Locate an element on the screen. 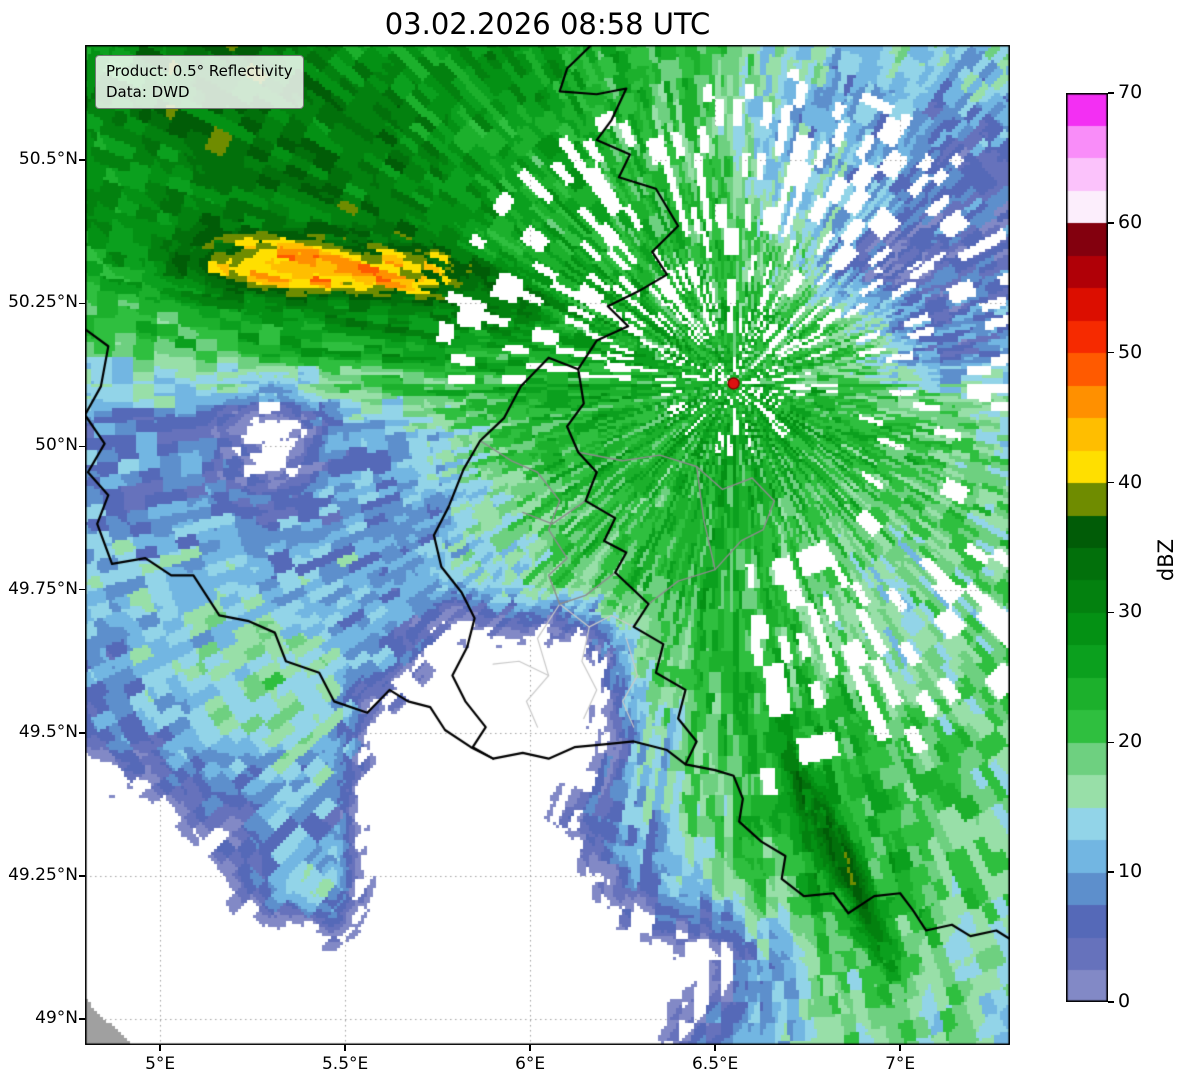  product-label: Product: 0.5° Reflectivity is located at coordinates (199, 71).